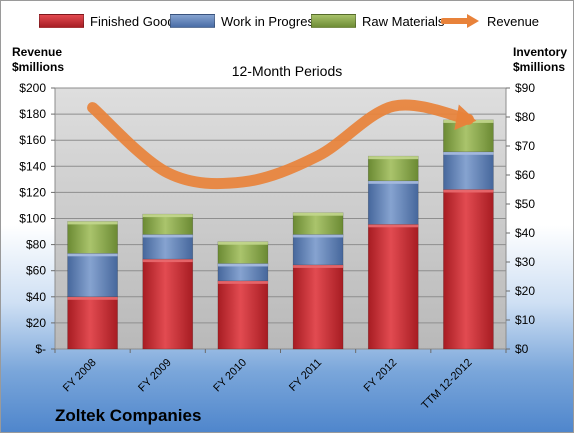  I want to click on left-tick-label: $160, so click(32, 140).